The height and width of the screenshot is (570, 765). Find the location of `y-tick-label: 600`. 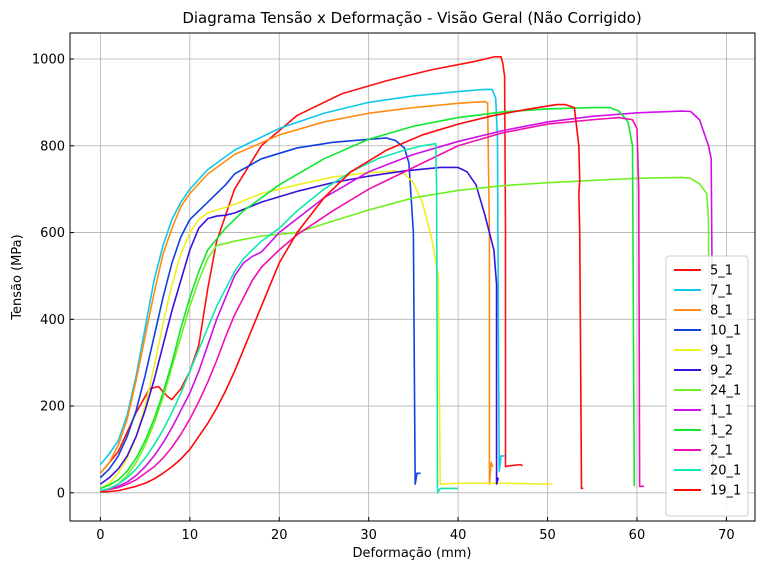

y-tick-label: 600 is located at coordinates (52, 233).